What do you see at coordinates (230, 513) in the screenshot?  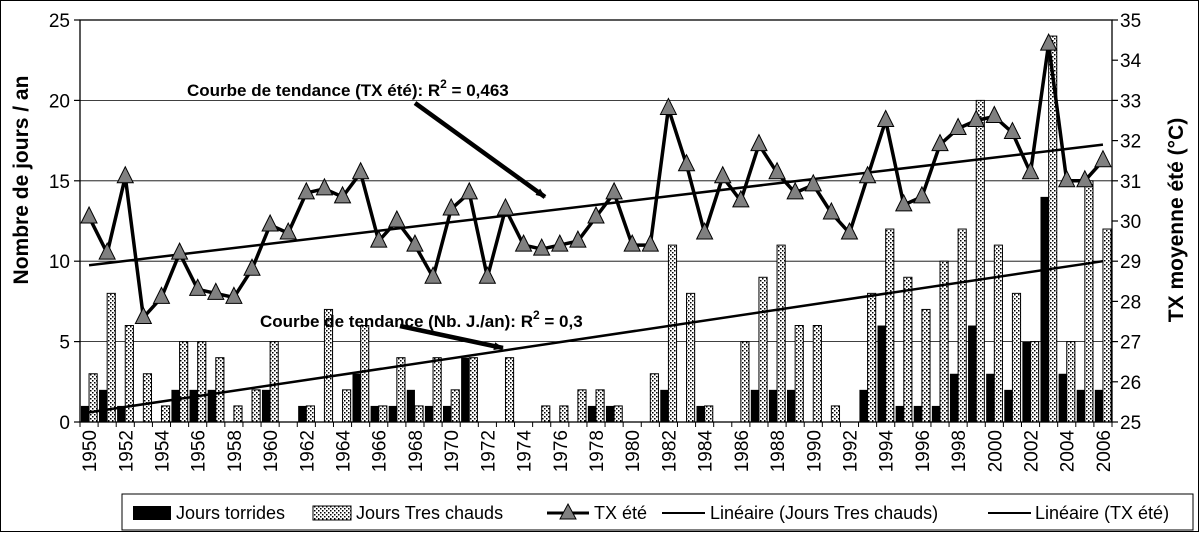 I see `legend-label-torrides: Jours torrides` at bounding box center [230, 513].